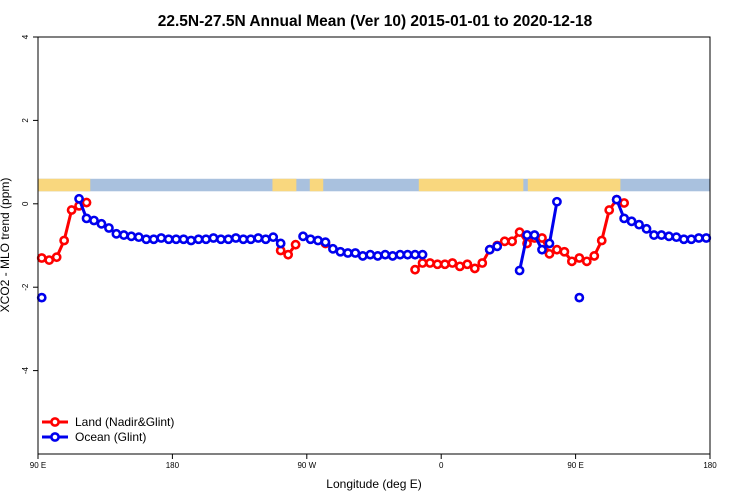 The image size is (750, 500). What do you see at coordinates (374, 185) in the screenshot?
I see `land-ocean-strip` at bounding box center [374, 185].